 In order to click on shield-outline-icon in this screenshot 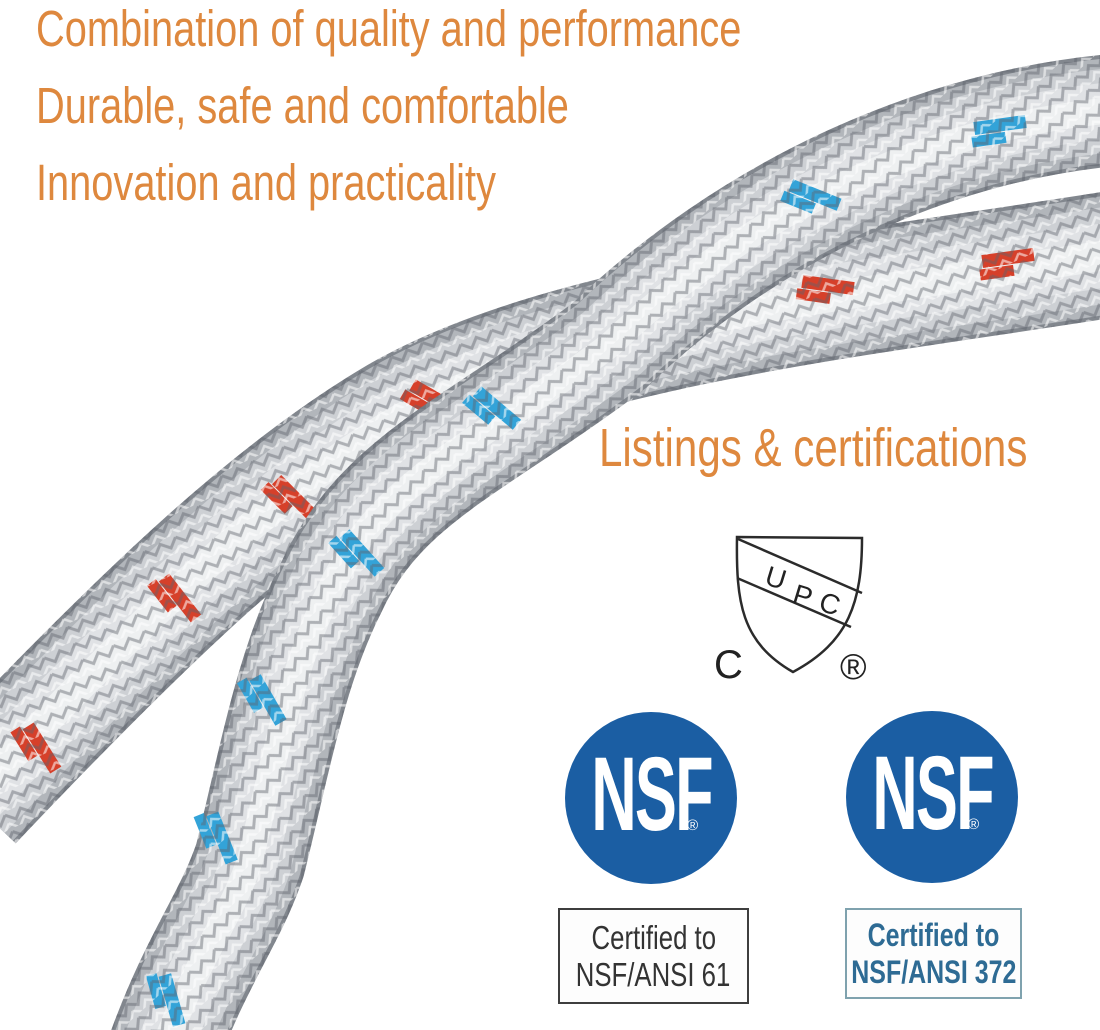, I will do `click(799, 604)`.